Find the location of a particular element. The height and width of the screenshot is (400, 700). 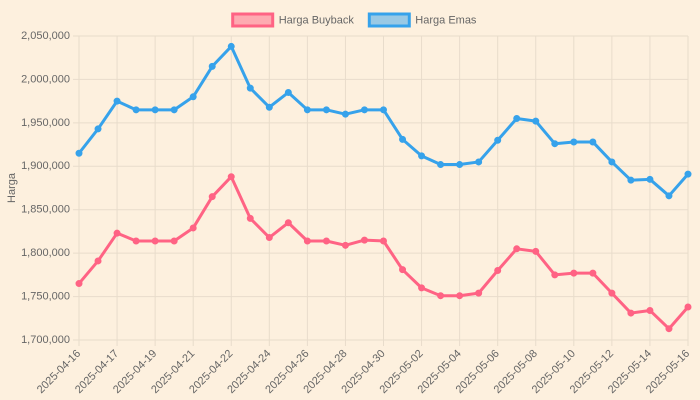

legend-label: Harga Buyback is located at coordinates (317, 20).